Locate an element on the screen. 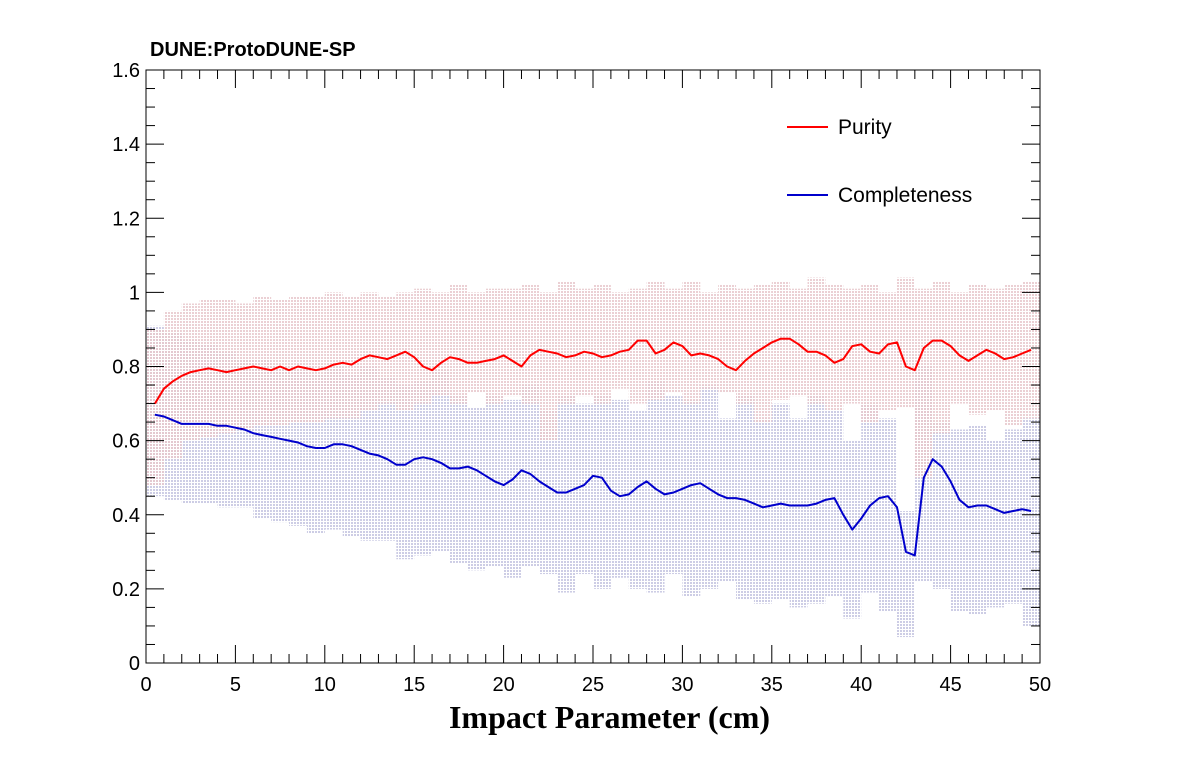 This screenshot has width=1196, height=772. x-tick-label: 15 is located at coordinates (414, 685).